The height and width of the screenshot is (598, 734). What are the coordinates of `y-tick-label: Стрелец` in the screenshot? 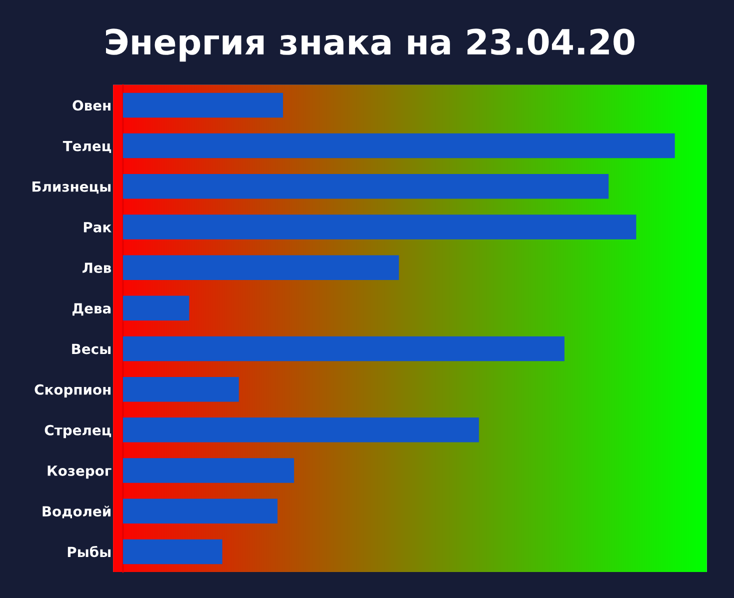 It's located at (78, 431).